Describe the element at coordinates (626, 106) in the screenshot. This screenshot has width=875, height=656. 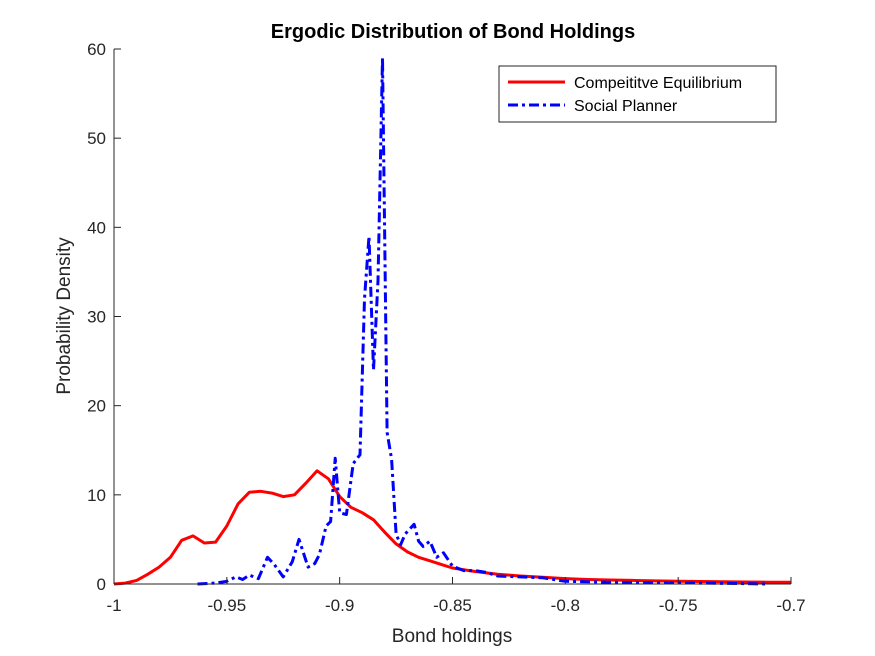
I see `legend-label-social-planner: Social Planner` at that location.